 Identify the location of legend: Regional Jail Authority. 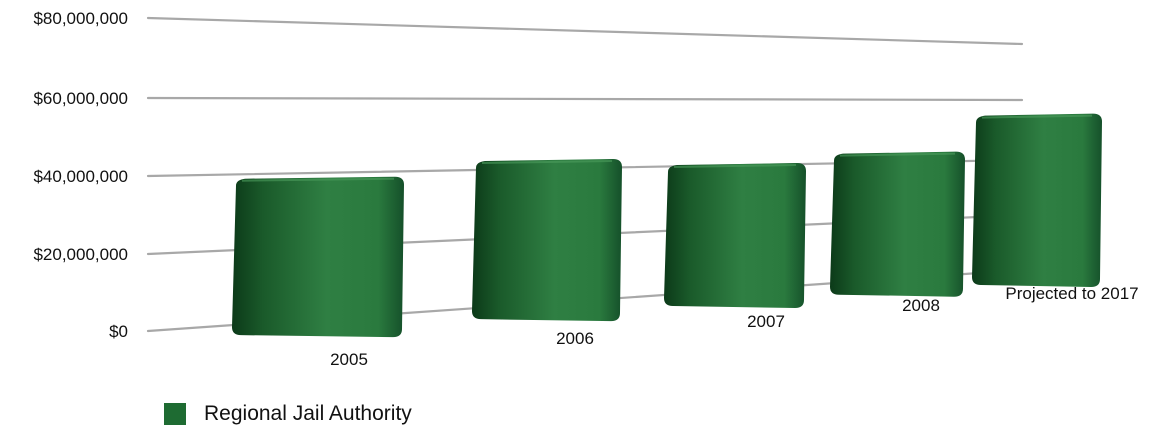
(288, 413).